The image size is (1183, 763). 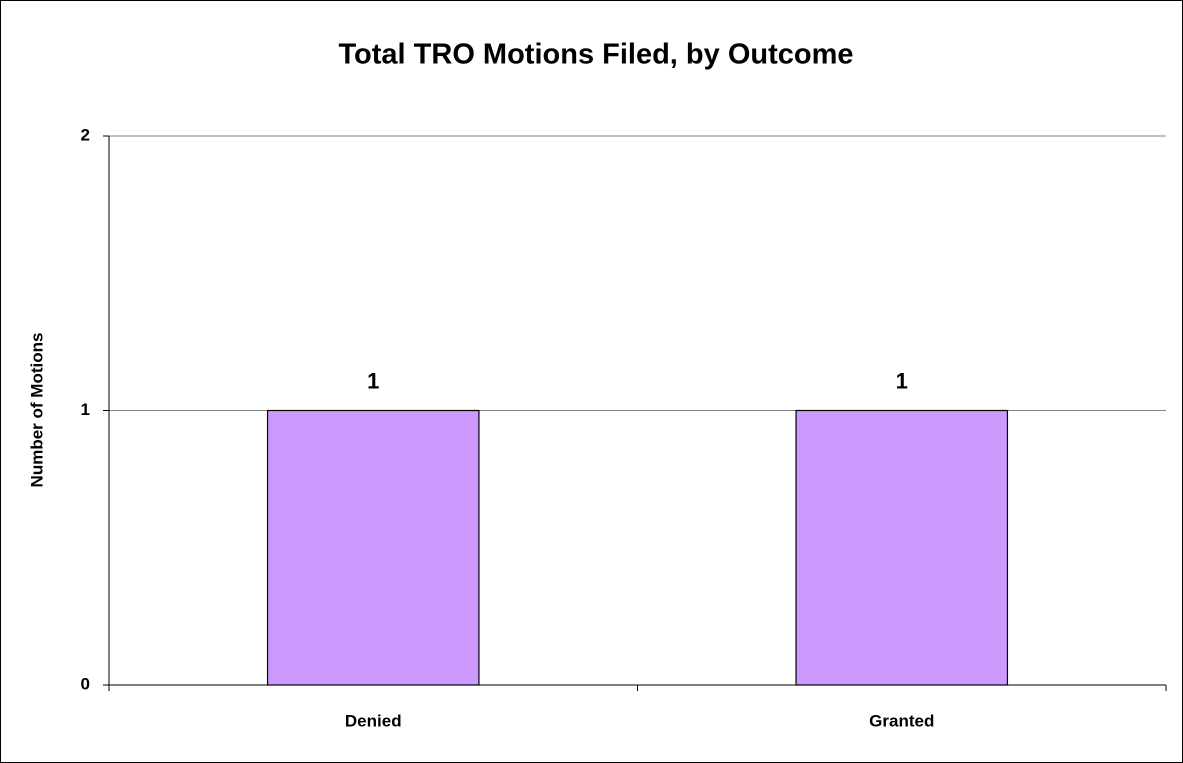 What do you see at coordinates (901, 720) in the screenshot?
I see `x-tick-label: Granted` at bounding box center [901, 720].